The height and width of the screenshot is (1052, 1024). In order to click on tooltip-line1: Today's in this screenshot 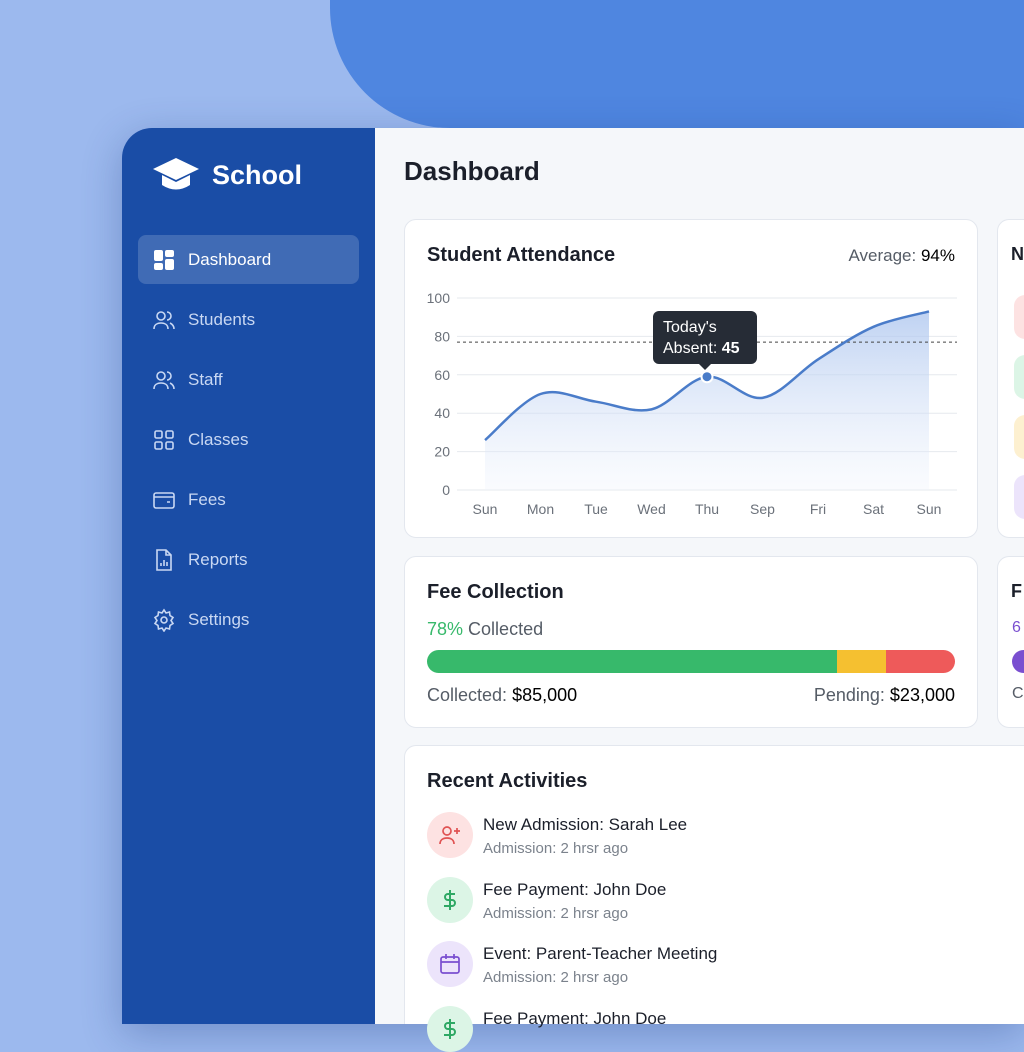, I will do `click(690, 327)`.